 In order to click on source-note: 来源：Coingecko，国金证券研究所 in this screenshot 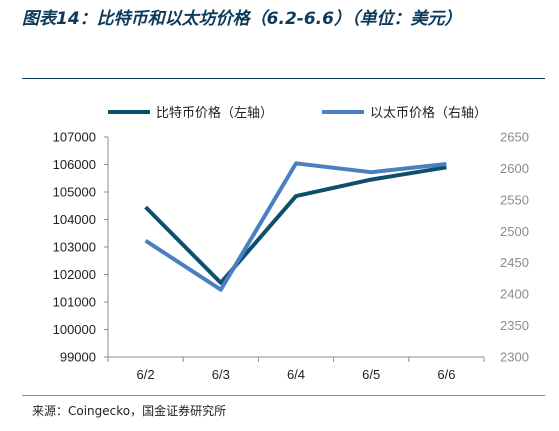, I will do `click(129, 411)`.